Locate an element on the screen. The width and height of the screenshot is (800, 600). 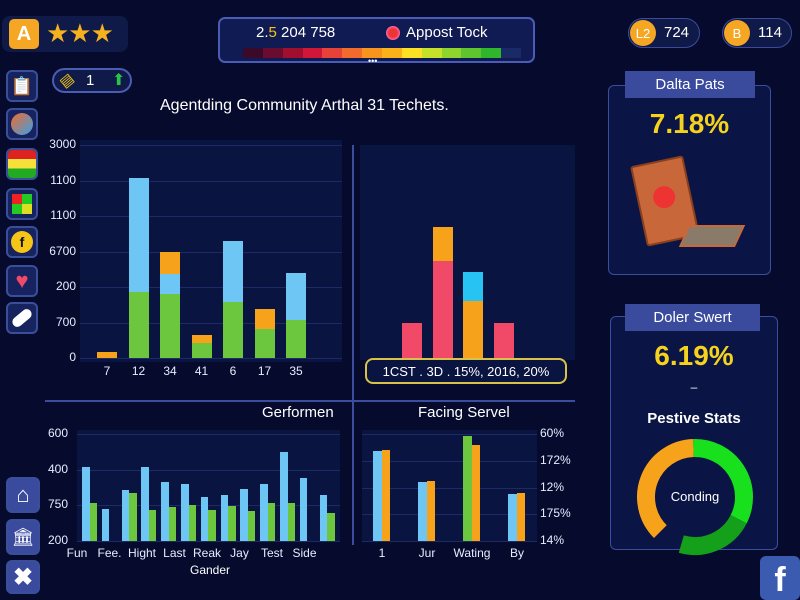
facebook-coin-icon: f is located at coordinates (22, 242).